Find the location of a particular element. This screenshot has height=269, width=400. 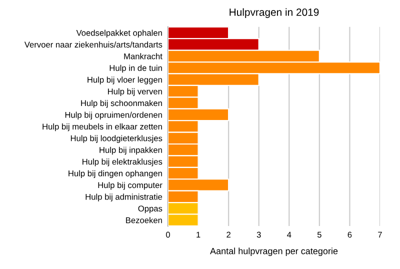

y-tick-label: Hulp bij loodgieterklusjes is located at coordinates (116, 139).